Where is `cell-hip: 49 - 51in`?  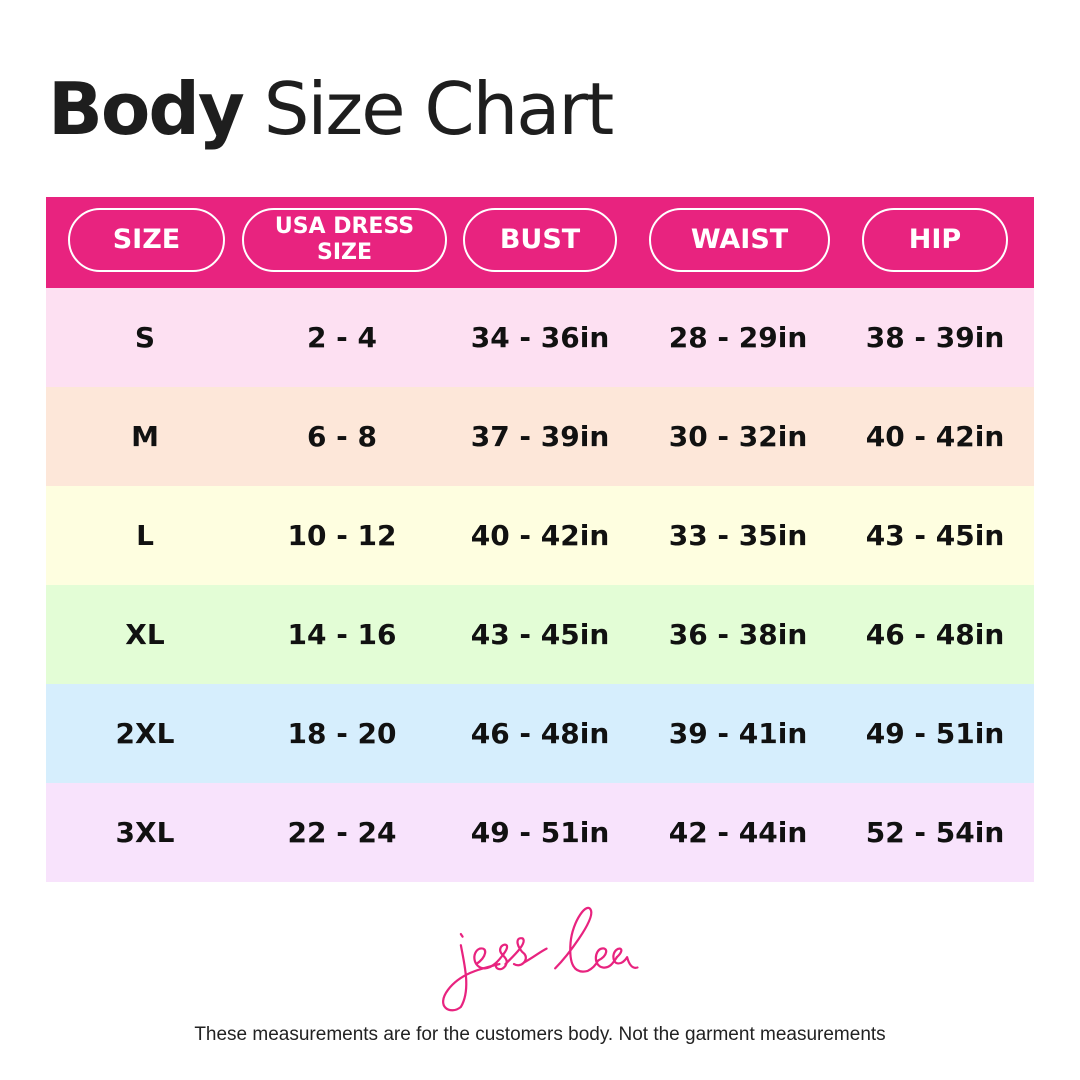 cell-hip: 49 - 51in is located at coordinates (935, 733).